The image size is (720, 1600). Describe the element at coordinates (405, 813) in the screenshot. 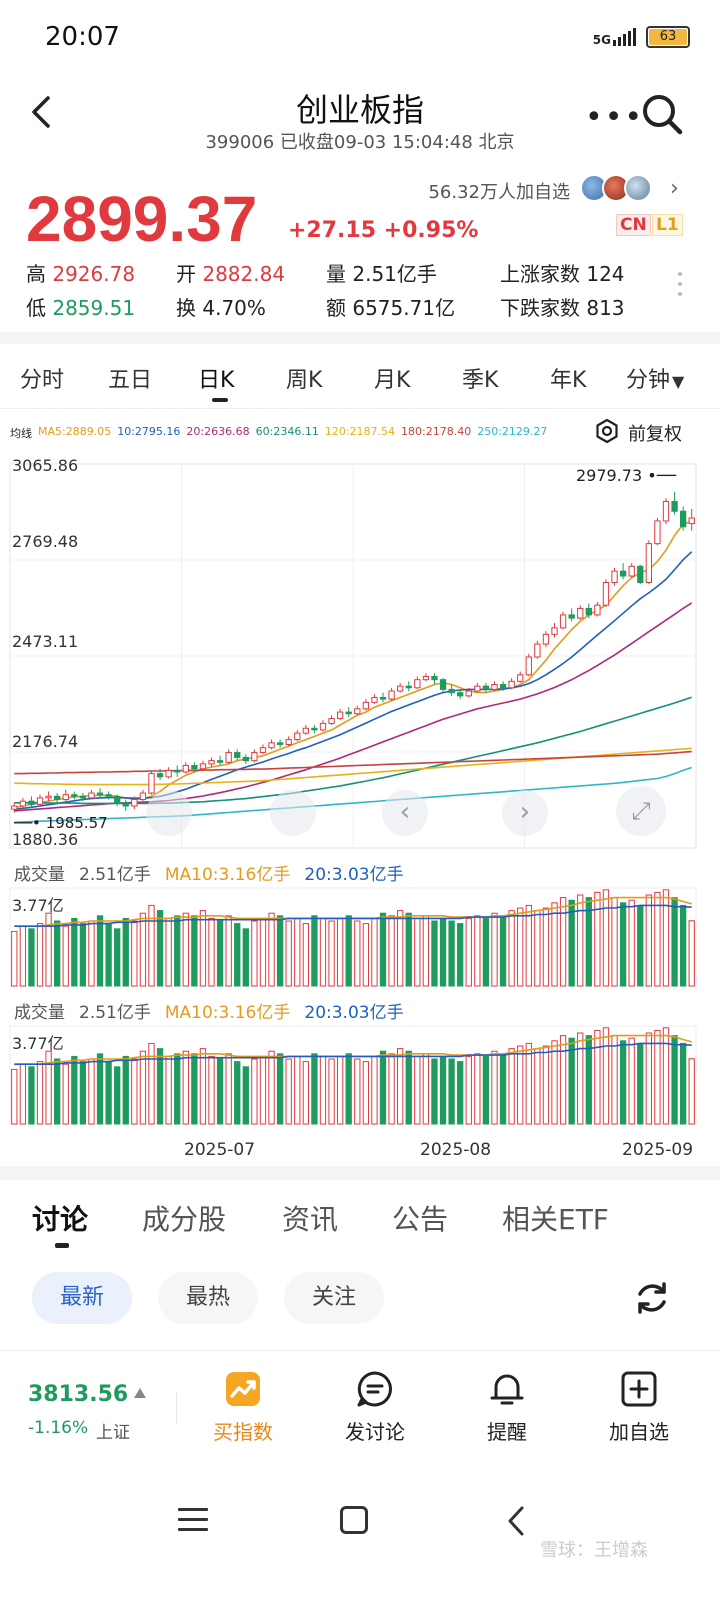

I see `chevron-left-icon: ‹` at that location.